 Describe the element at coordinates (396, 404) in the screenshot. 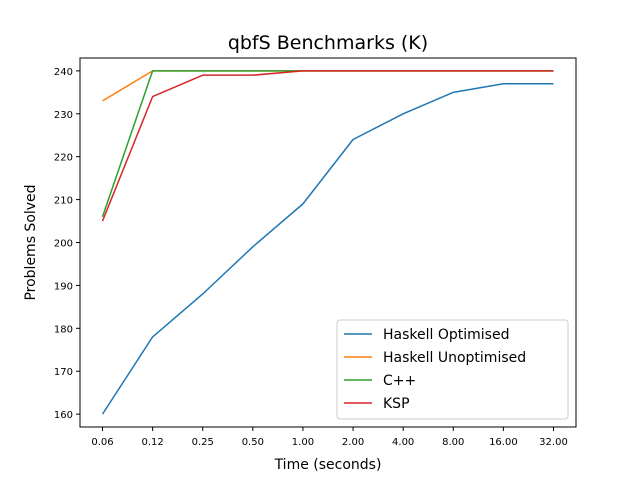

I see `legend-label-ksp: KSP` at that location.